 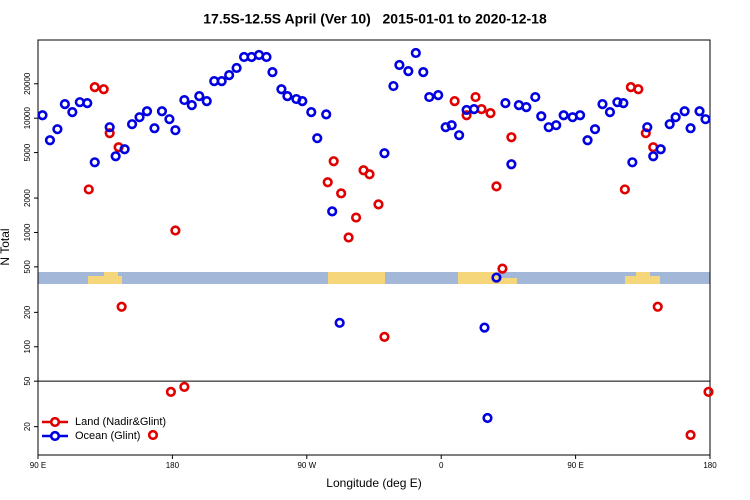 What do you see at coordinates (107, 436) in the screenshot?
I see `legend-label: Ocean (Glint)` at bounding box center [107, 436].